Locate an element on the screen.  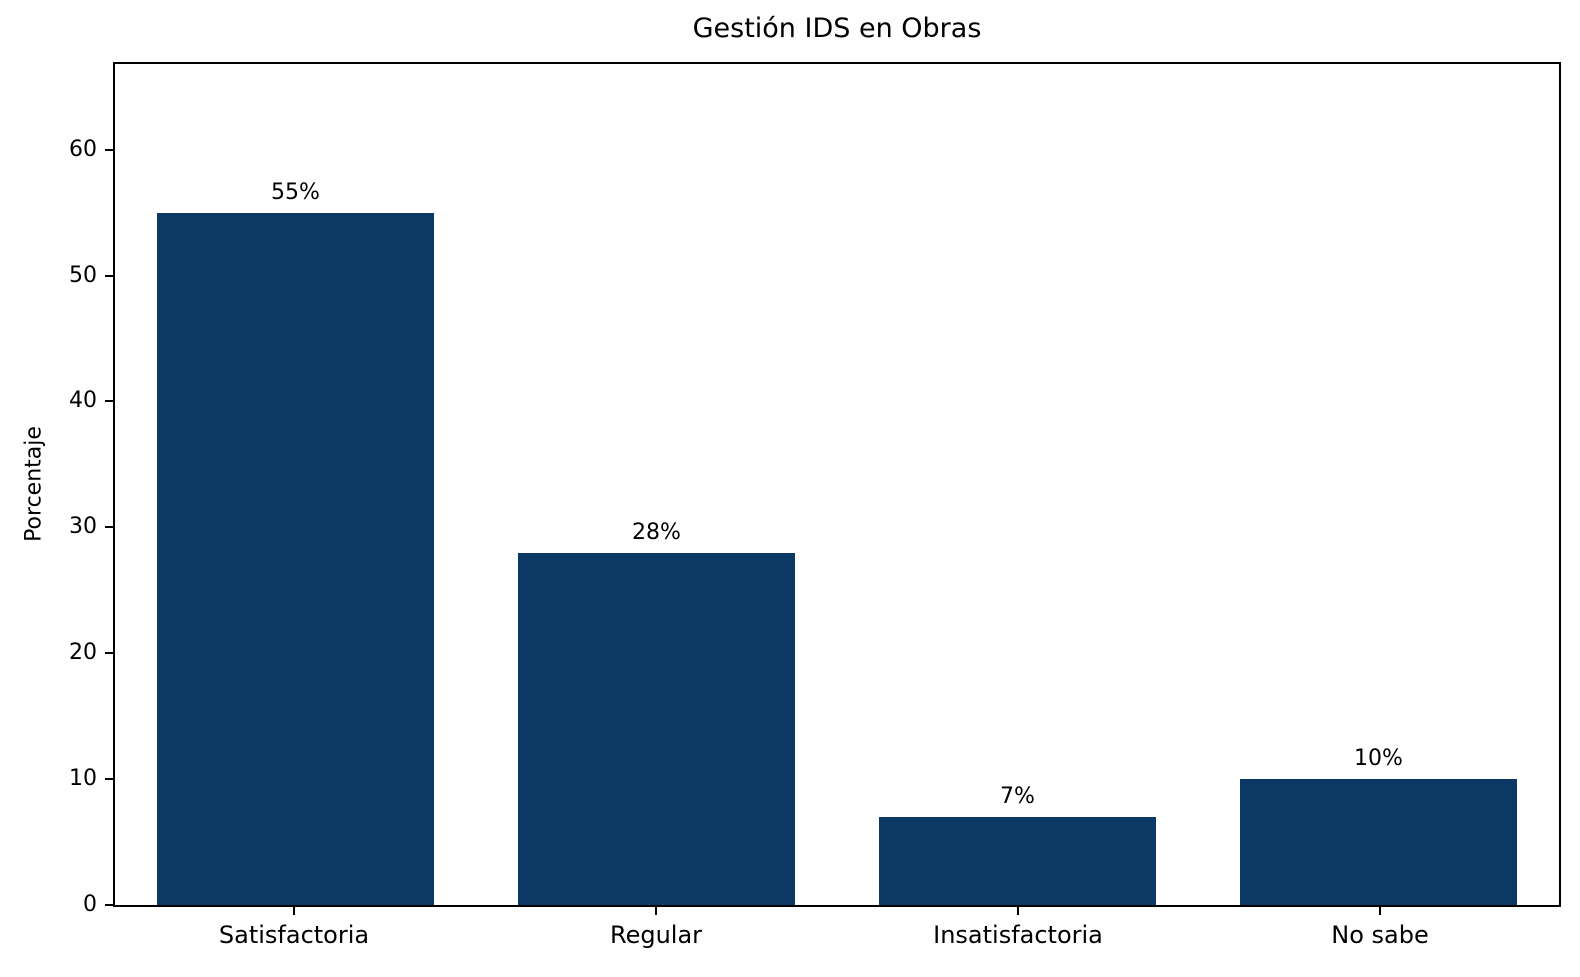
chart-title: Gestión IDS en Obras is located at coordinates (837, 28).